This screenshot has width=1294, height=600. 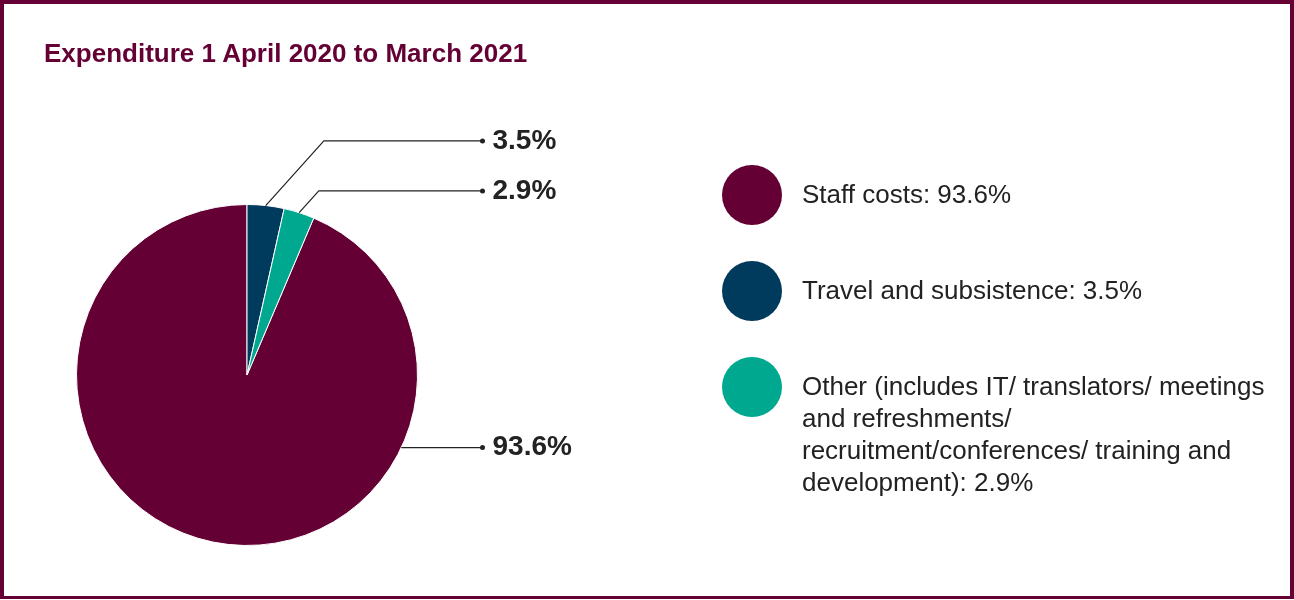 I want to click on legend-label: Travel and subsistence: 3.5%, so click(x=973, y=290).